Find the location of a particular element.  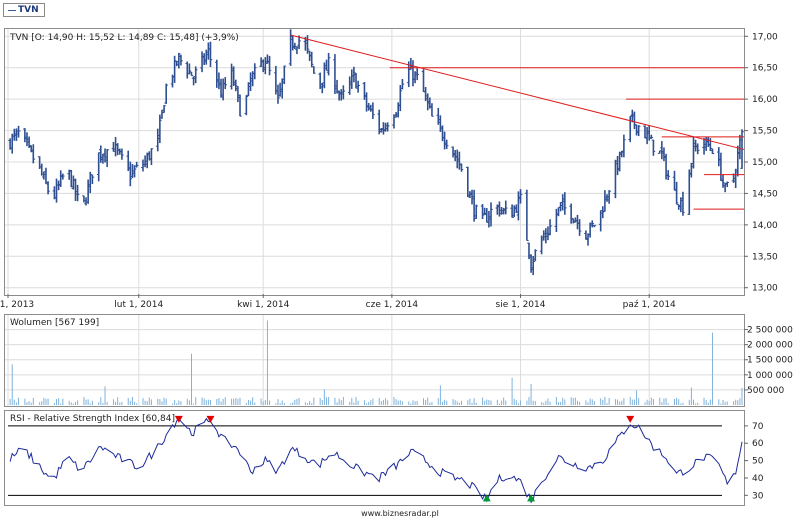

volume-series is located at coordinates (376, 362).